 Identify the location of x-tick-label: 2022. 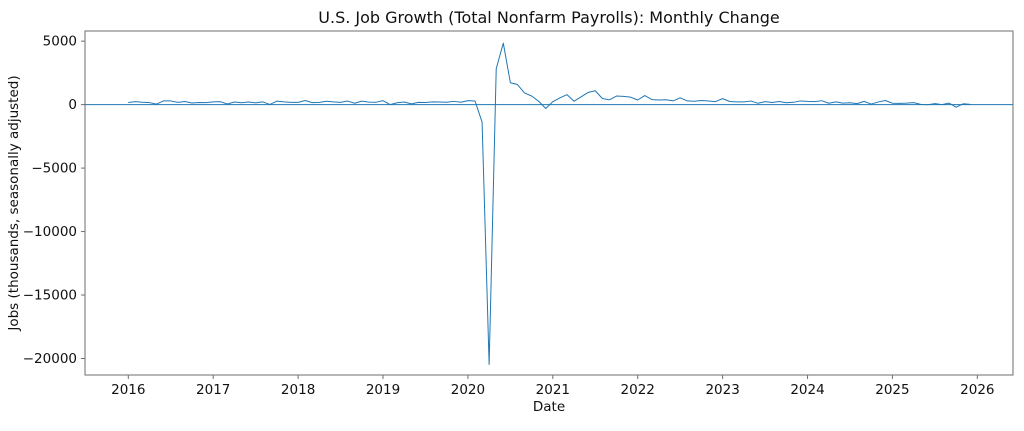
(638, 390).